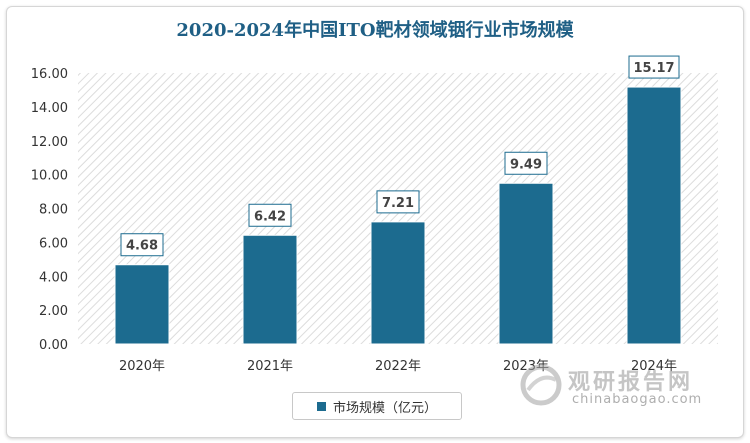 The height and width of the screenshot is (443, 750). I want to click on legend: 市场规模（亿元）, so click(377, 406).